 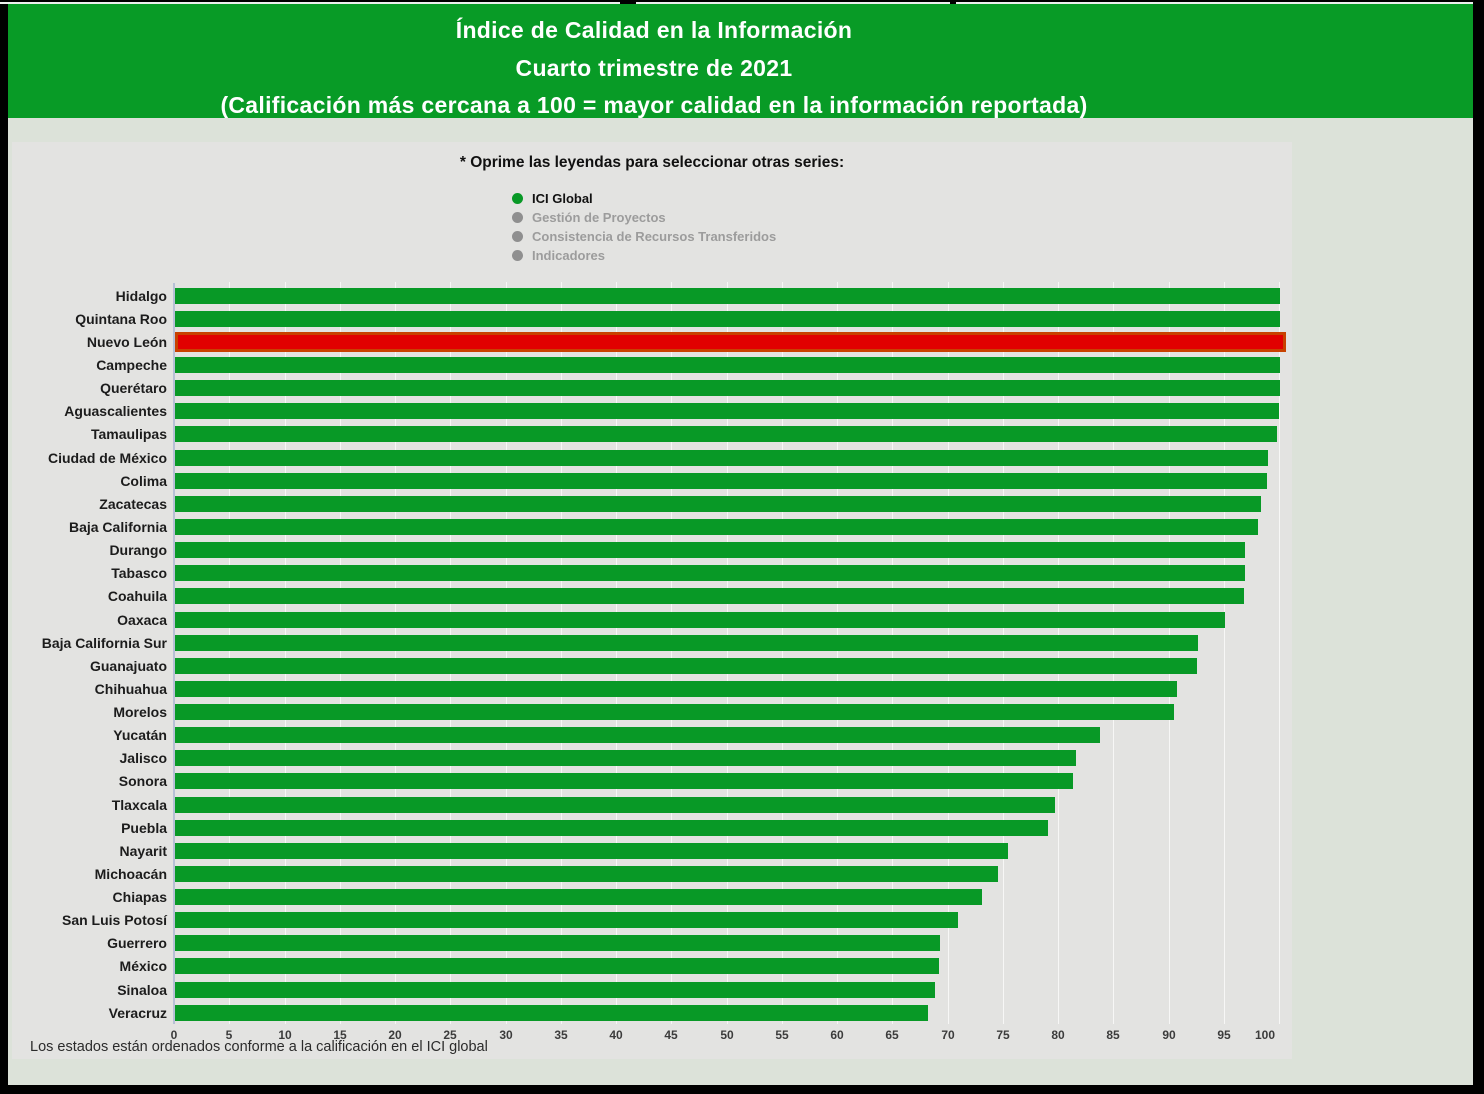 What do you see at coordinates (644, 255) in the screenshot?
I see `legend-item-indicadores: Indicadores` at bounding box center [644, 255].